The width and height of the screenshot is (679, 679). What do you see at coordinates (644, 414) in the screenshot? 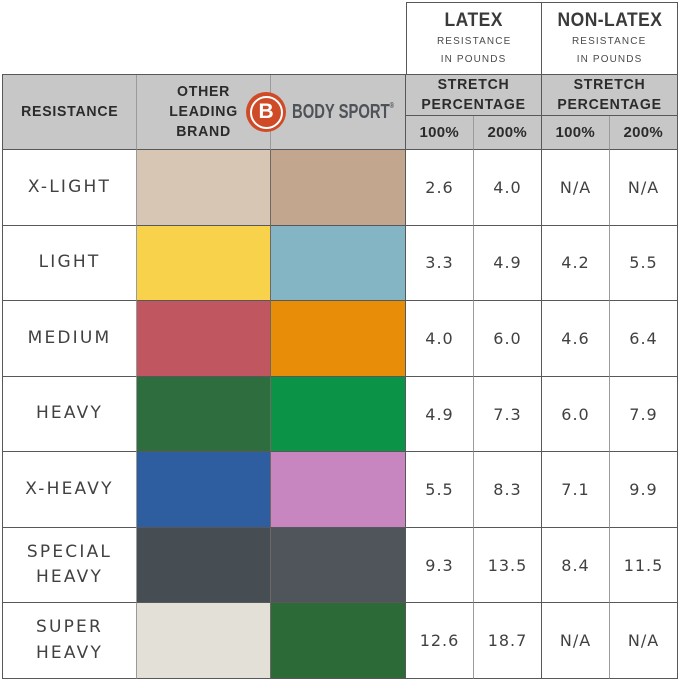
I see `non-latex-200-value: 7.9` at bounding box center [644, 414].